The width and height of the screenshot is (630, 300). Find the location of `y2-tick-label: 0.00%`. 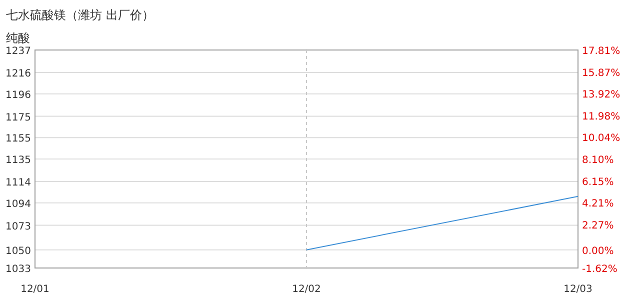

y2-tick-label: 0.00% is located at coordinates (598, 251).